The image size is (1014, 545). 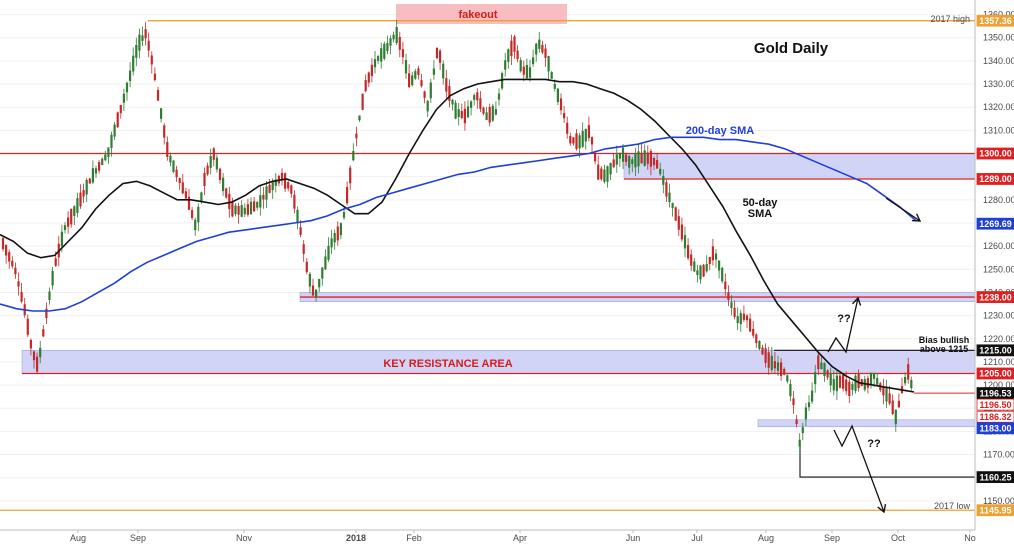 What do you see at coordinates (866, 423) in the screenshot?
I see `zone-1182-1185-zone` at bounding box center [866, 423].